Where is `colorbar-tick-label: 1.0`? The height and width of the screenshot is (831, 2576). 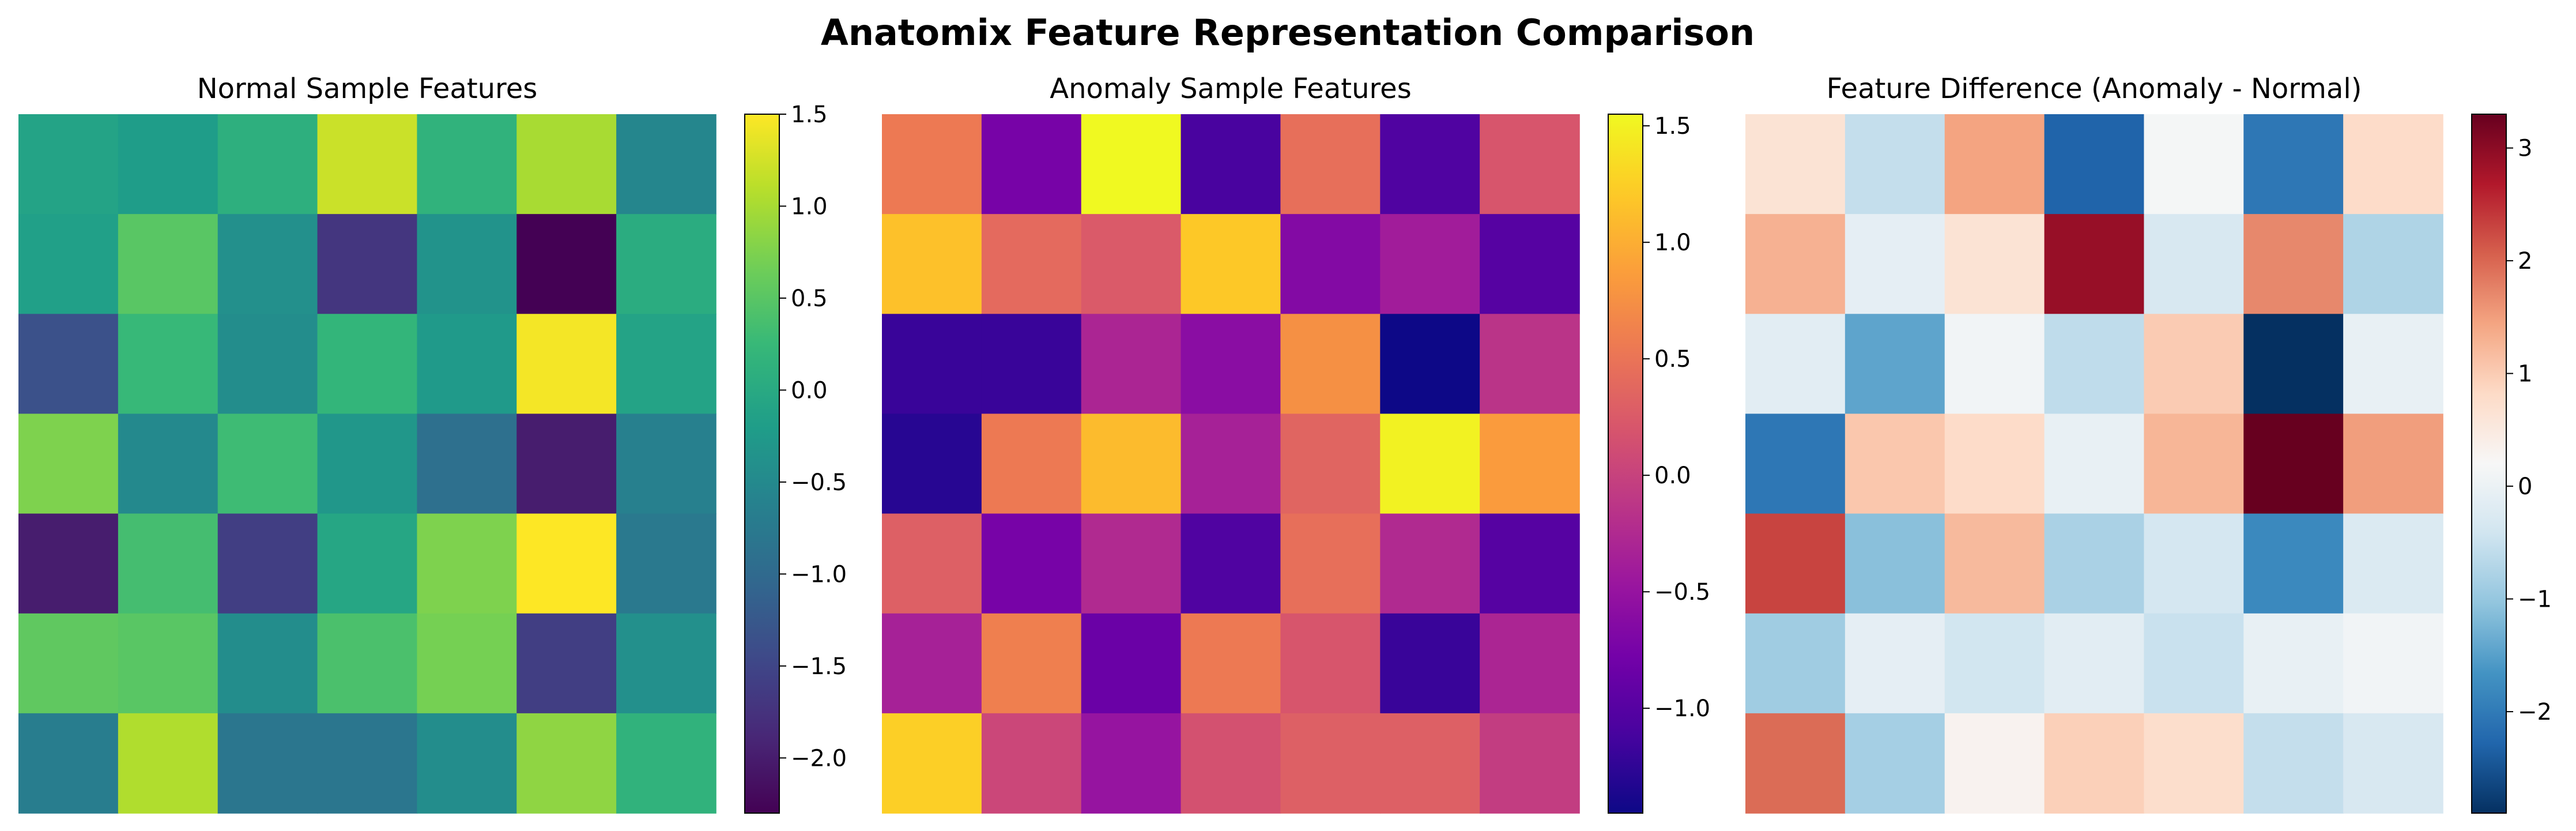
colorbar-tick-label: 1.0 is located at coordinates (1672, 243).